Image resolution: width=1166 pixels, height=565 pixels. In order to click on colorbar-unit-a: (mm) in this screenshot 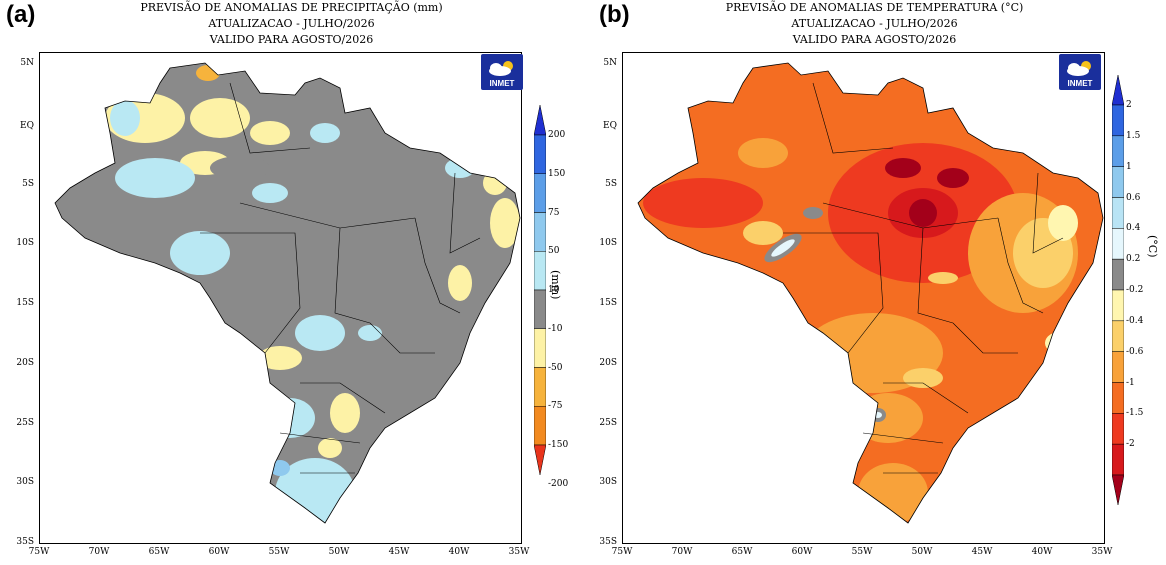, I will do `click(555, 285)`.